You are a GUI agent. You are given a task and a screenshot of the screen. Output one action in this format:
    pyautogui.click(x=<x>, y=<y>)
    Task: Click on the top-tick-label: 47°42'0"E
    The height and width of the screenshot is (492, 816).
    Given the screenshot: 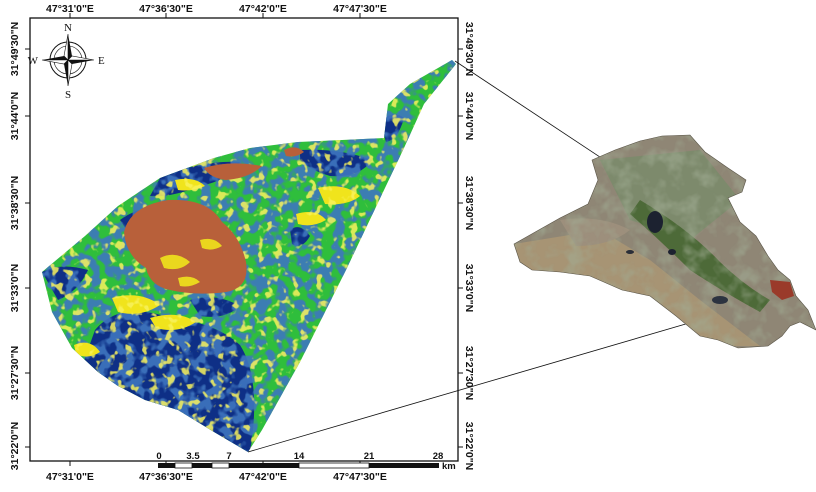 What is the action you would take?
    pyautogui.click(x=263, y=9)
    